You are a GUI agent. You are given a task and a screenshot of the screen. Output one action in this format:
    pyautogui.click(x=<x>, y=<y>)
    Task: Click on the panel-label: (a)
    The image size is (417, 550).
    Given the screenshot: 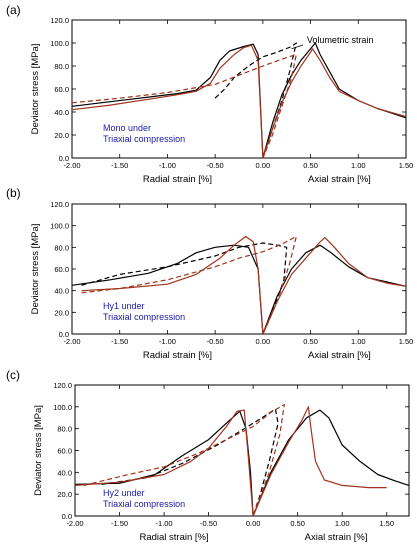 What is the action you would take?
    pyautogui.click(x=13, y=10)
    